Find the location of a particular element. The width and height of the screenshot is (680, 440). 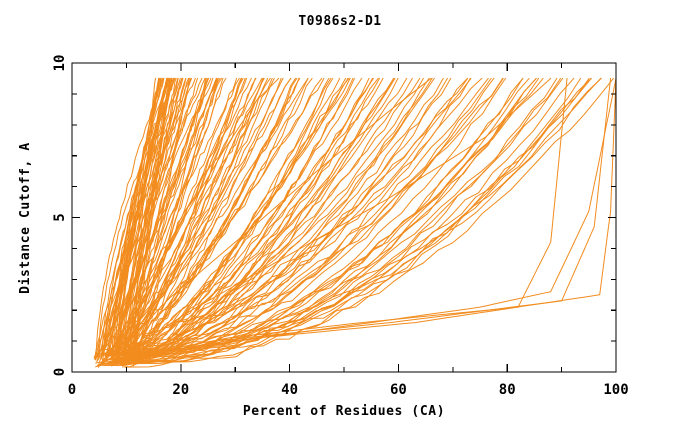

x-tick-label: 100 is located at coordinates (615, 390).